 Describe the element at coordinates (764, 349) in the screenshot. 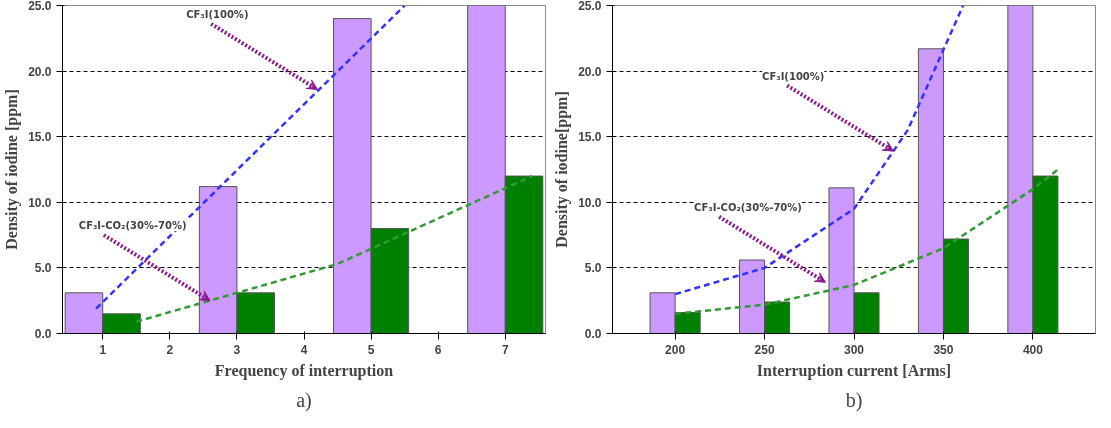

I see `x-tick-label: 250` at that location.